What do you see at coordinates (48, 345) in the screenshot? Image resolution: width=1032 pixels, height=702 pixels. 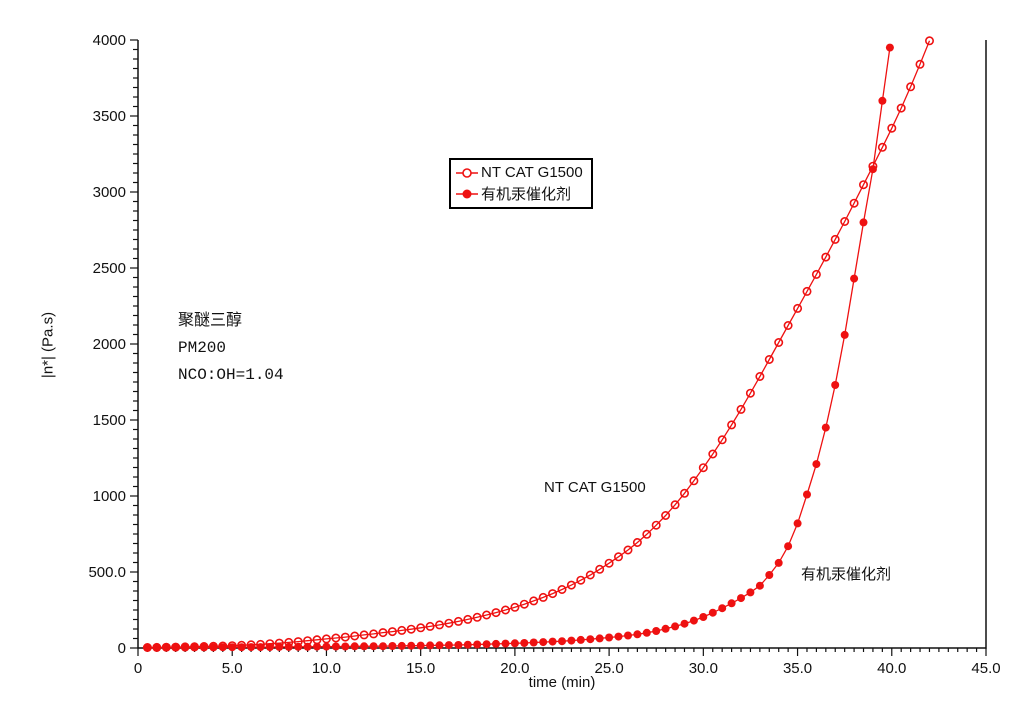 I see `y-axis-title: |n*| (Pa.s)` at bounding box center [48, 345].